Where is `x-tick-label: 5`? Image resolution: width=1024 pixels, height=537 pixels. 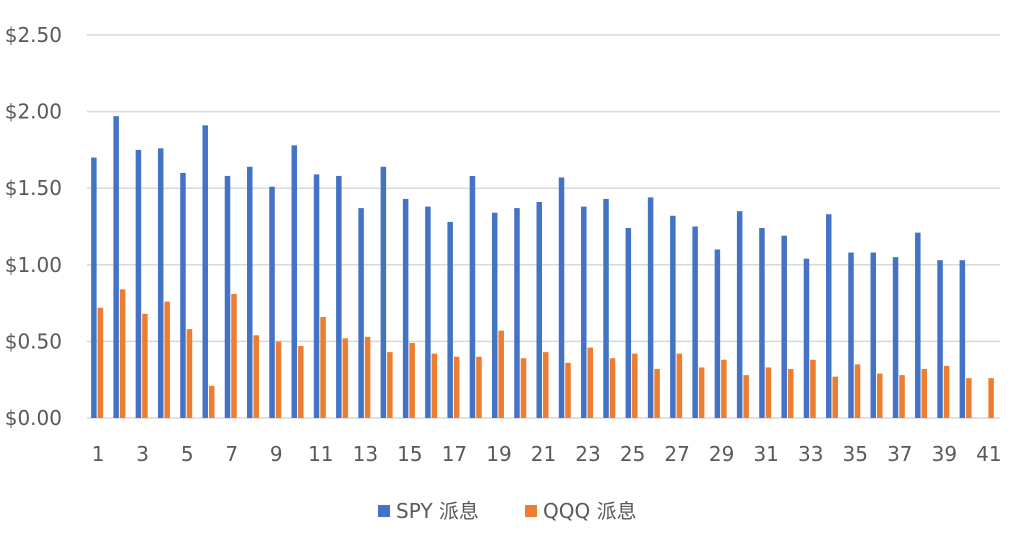
x-tick-label: 5 is located at coordinates (187, 454).